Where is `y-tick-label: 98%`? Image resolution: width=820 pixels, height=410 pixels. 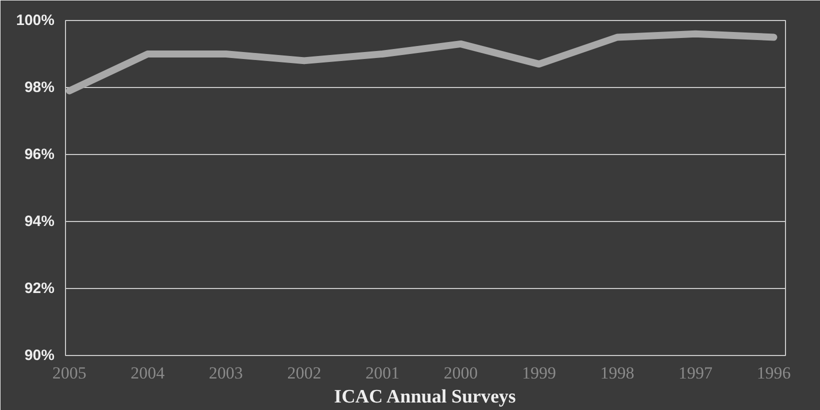
y-tick-label: 98% is located at coordinates (39, 87).